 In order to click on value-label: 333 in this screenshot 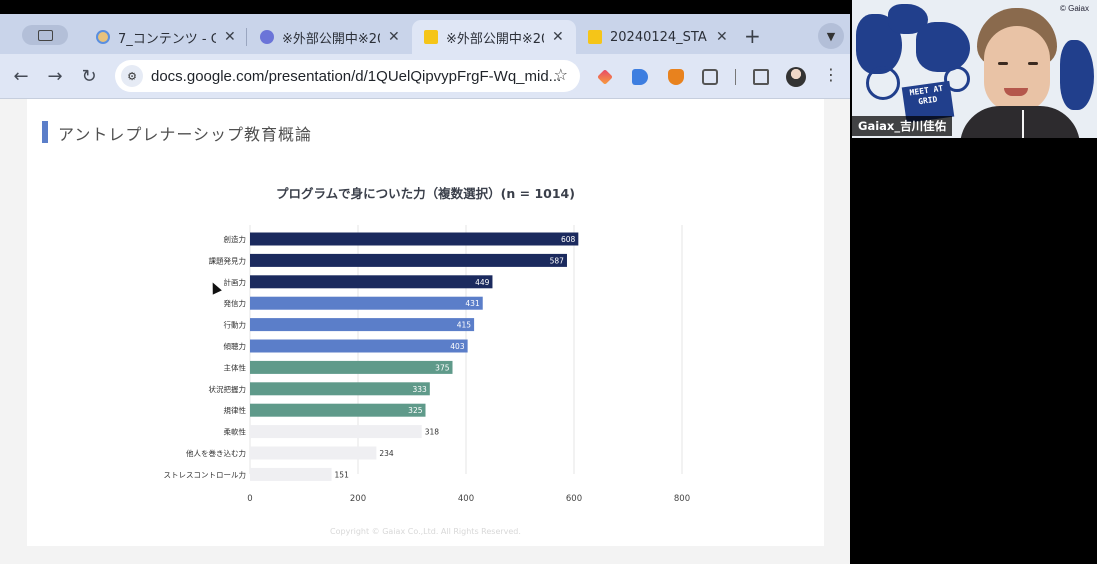, I will do `click(419, 389)`.